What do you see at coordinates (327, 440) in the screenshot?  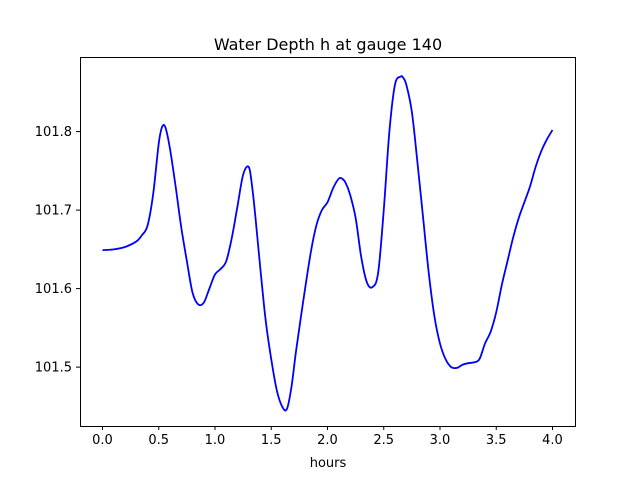 I see `x-tick-label: 2.0` at bounding box center [327, 440].